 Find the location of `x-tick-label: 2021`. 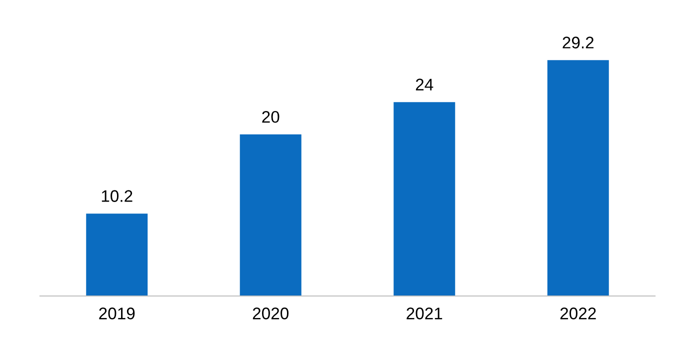

x-tick-label: 2021 is located at coordinates (424, 314).